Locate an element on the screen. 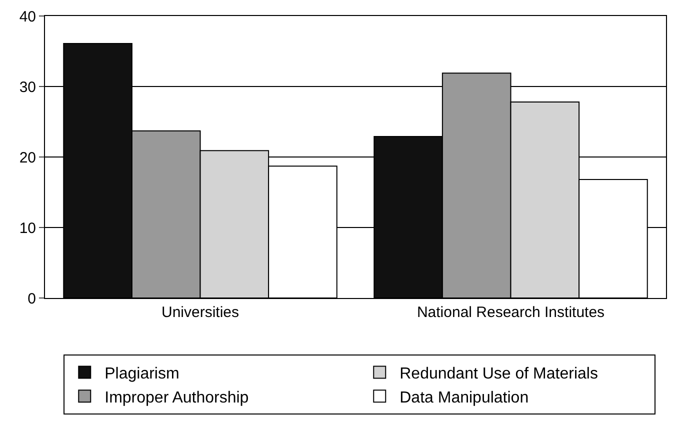  legend-label: Redundant Use of Materials is located at coordinates (499, 374).